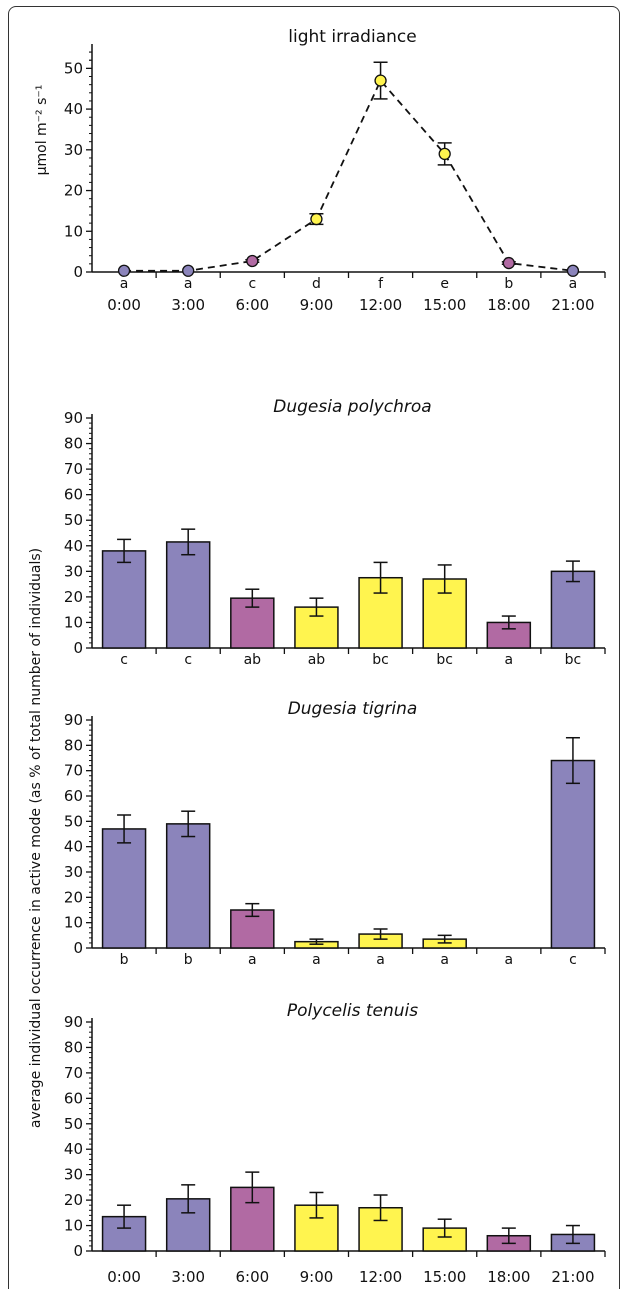 This screenshot has width=625, height=1289. I want to click on point-12:00, so click(380, 80).